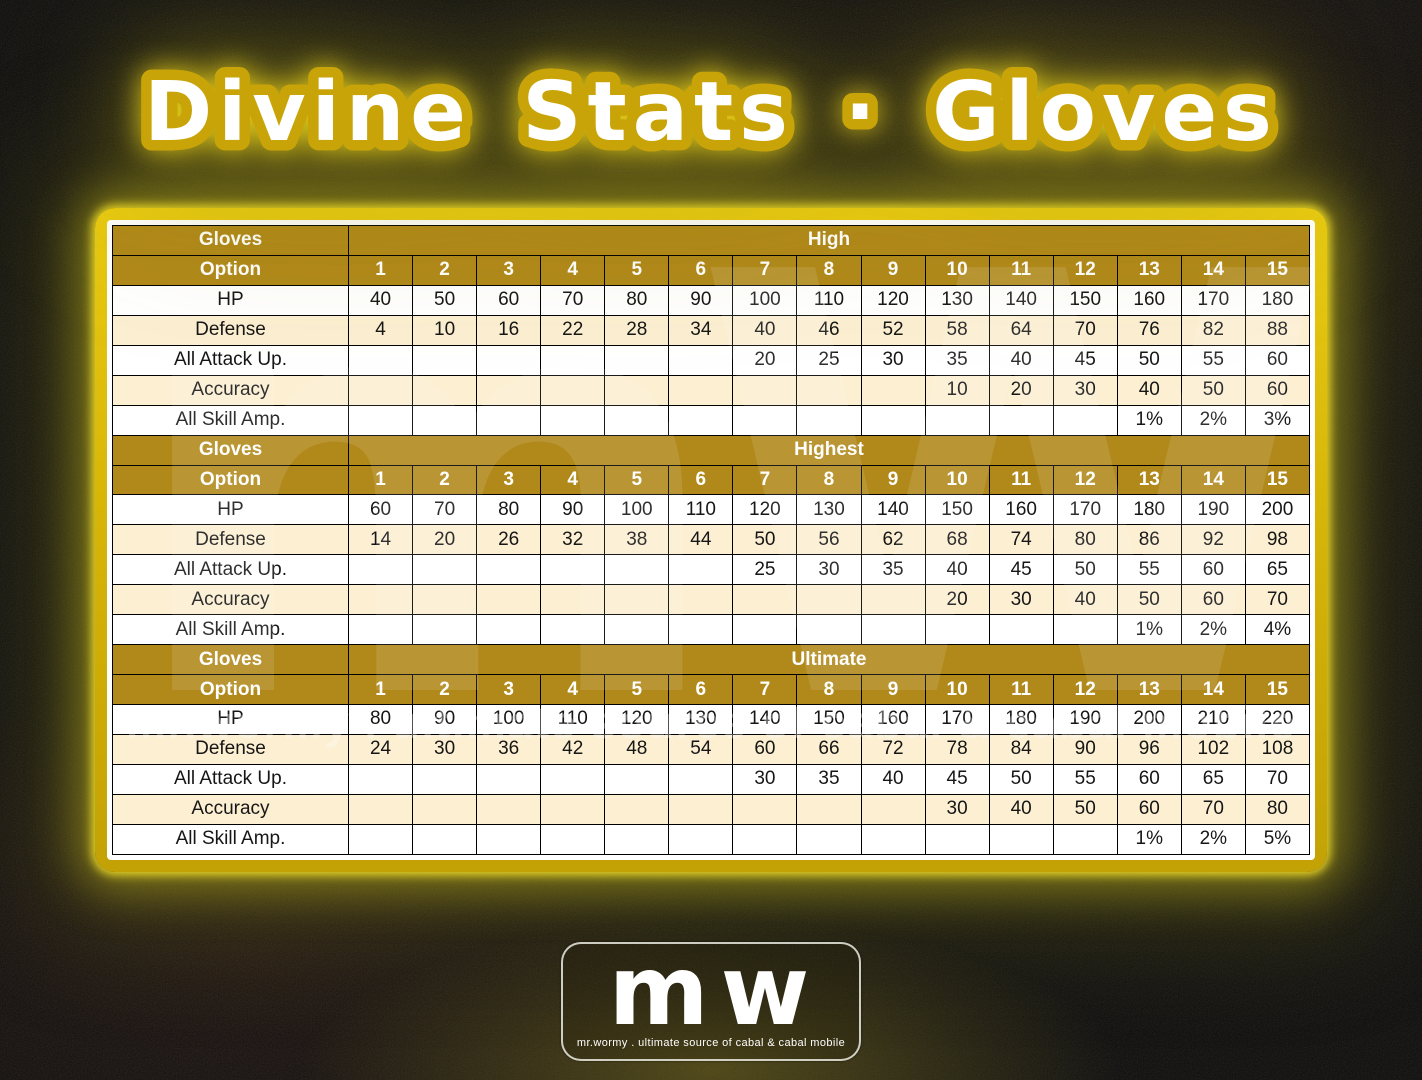  I want to click on tier-header-row: Gloves High, so click(711, 240).